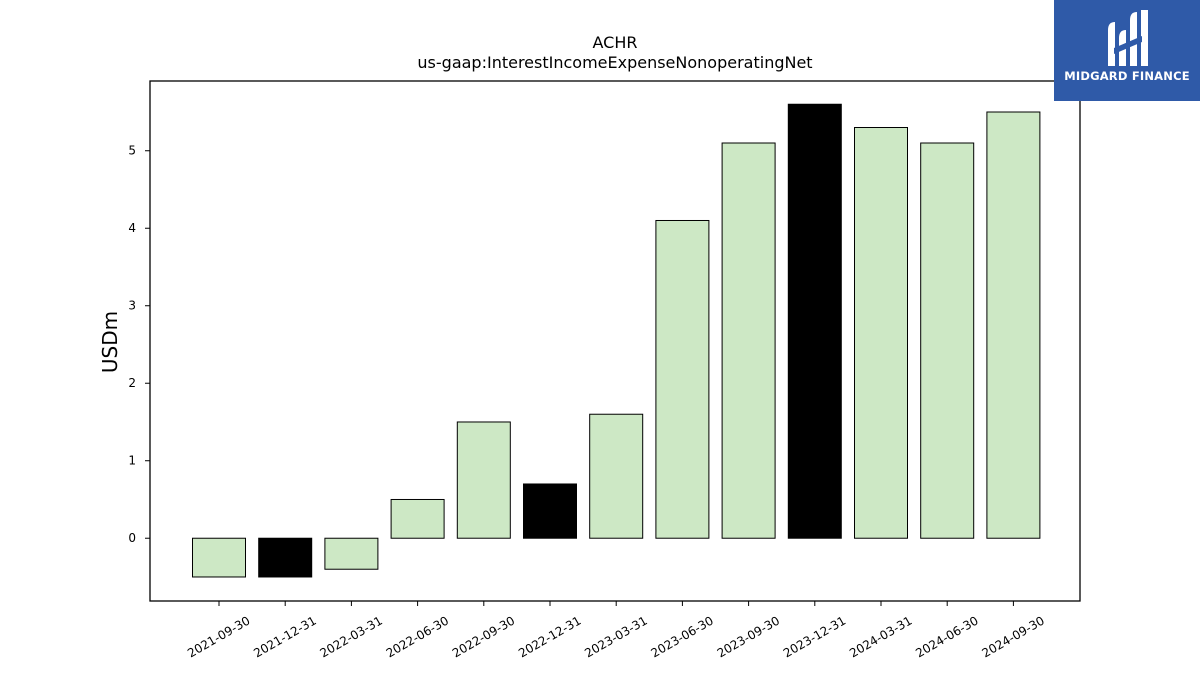  Describe the element at coordinates (483, 636) in the screenshot. I see `x-tick-label: 2022-09-30` at that location.